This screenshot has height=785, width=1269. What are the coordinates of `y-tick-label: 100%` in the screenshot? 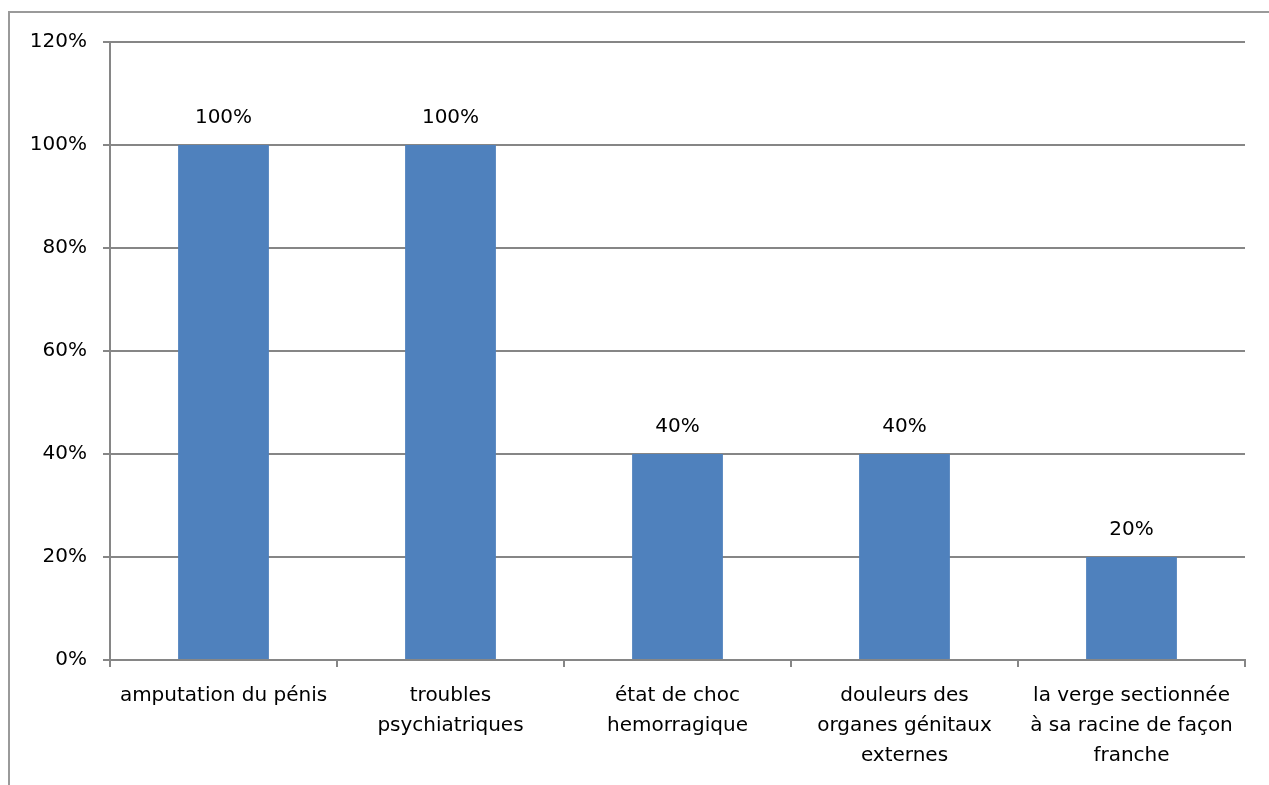 It's located at (58, 143).